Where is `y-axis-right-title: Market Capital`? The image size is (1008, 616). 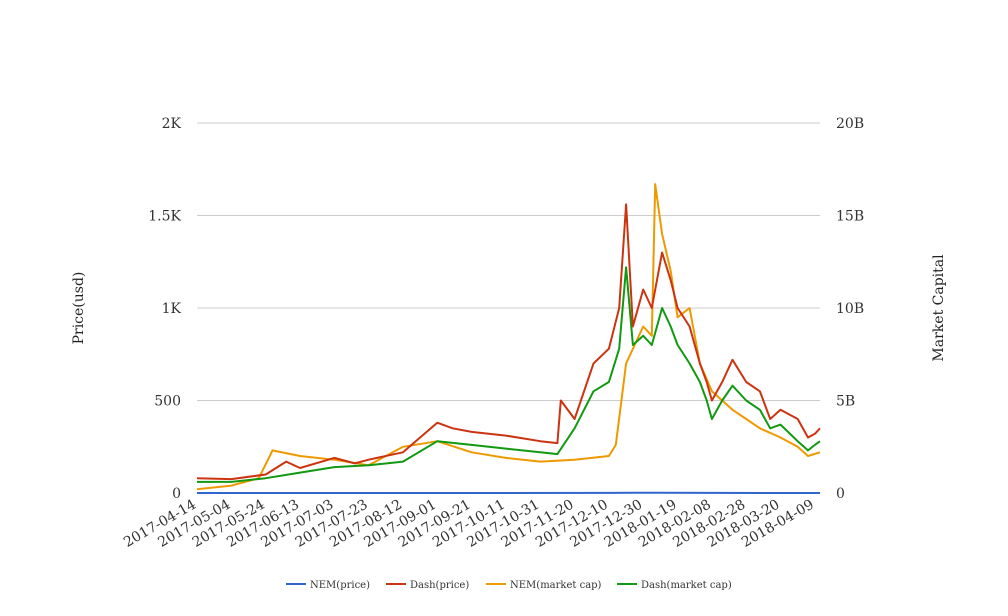 y-axis-right-title: Market Capital is located at coordinates (939, 308).